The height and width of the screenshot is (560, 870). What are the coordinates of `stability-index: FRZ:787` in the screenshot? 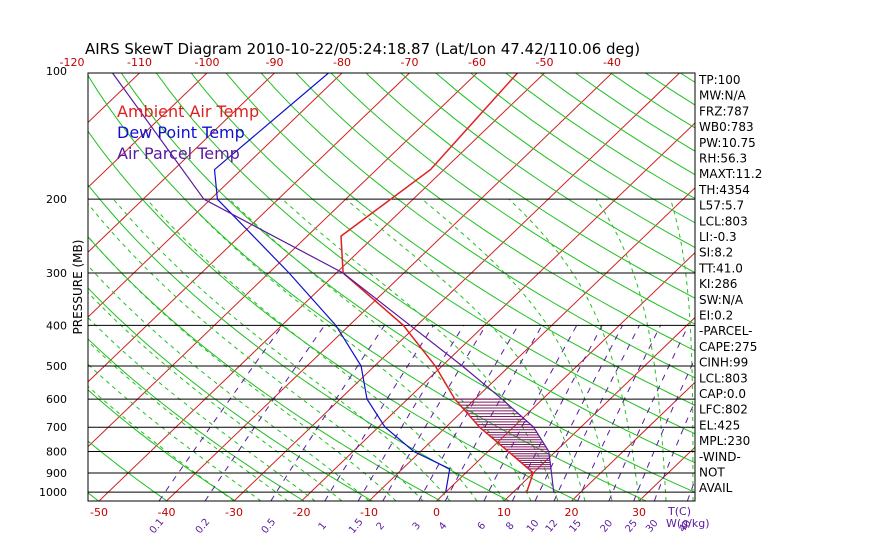 It's located at (724, 111).